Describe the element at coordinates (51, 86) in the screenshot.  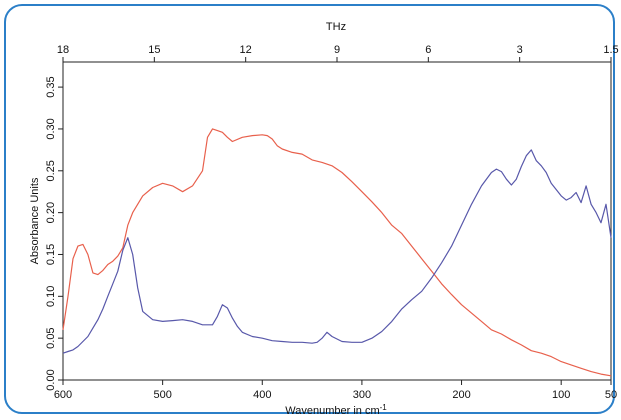
I see `y-tick-label: 0.35` at that location.